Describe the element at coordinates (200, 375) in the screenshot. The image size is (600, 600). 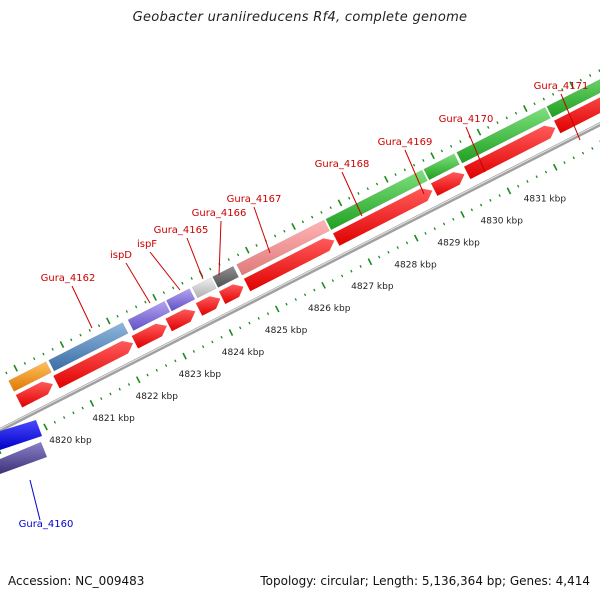
I see `scale-label: 4823 kbp` at that location.